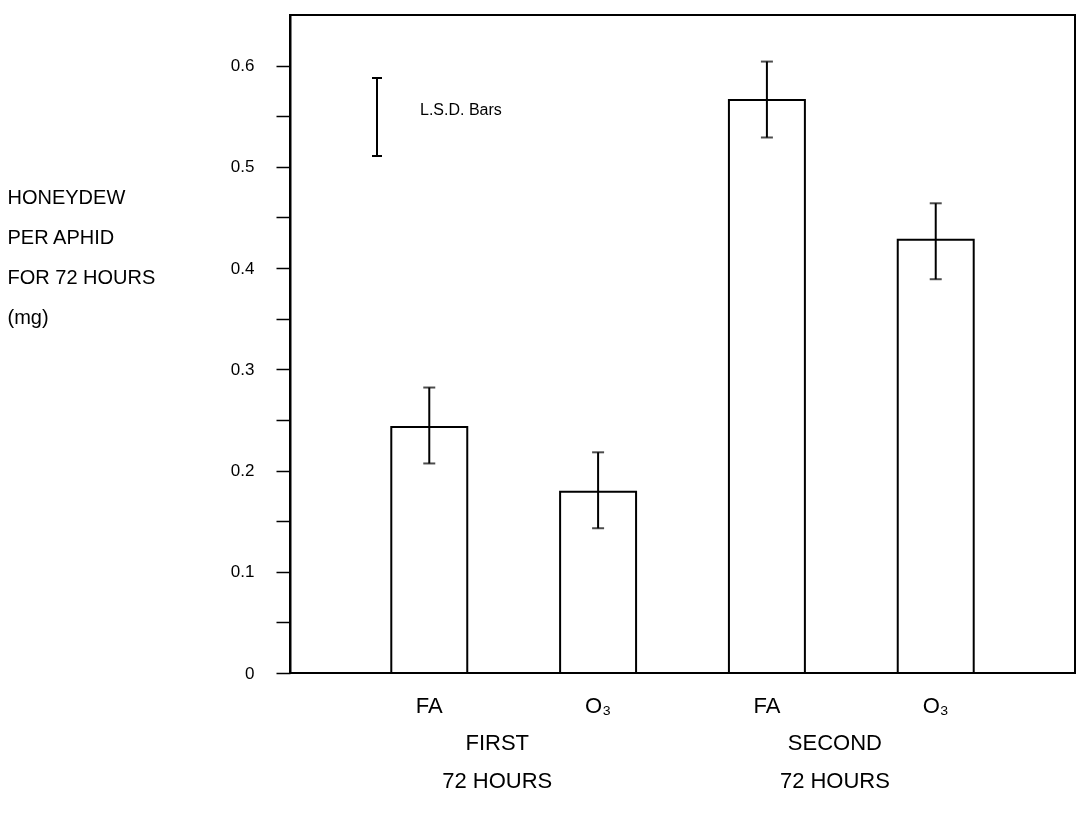 The height and width of the screenshot is (837, 1082). Describe the element at coordinates (81, 256) in the screenshot. I see `y-axis-title: HONEYDEW PER APHID FOR 72 HOURS (mg)` at that location.